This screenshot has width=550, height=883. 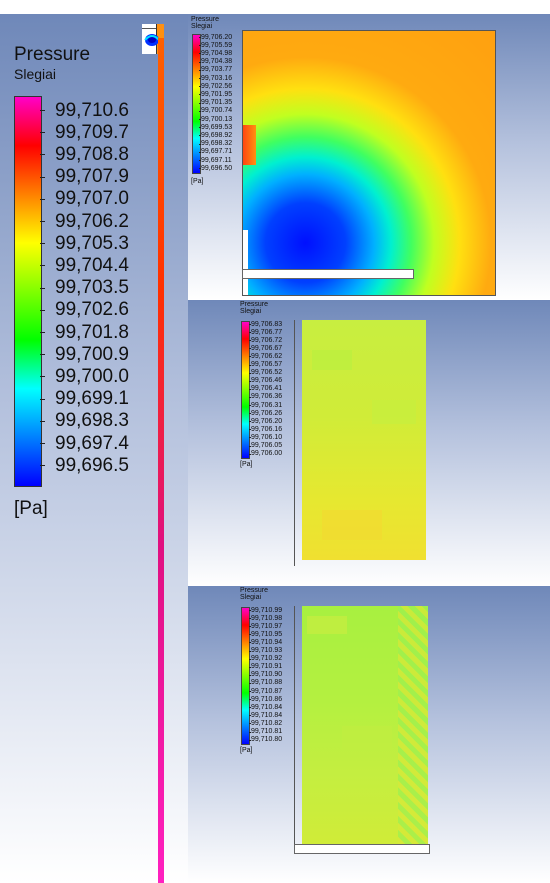 I want to click on legend-value-label: 99,706.10, so click(x=267, y=437).